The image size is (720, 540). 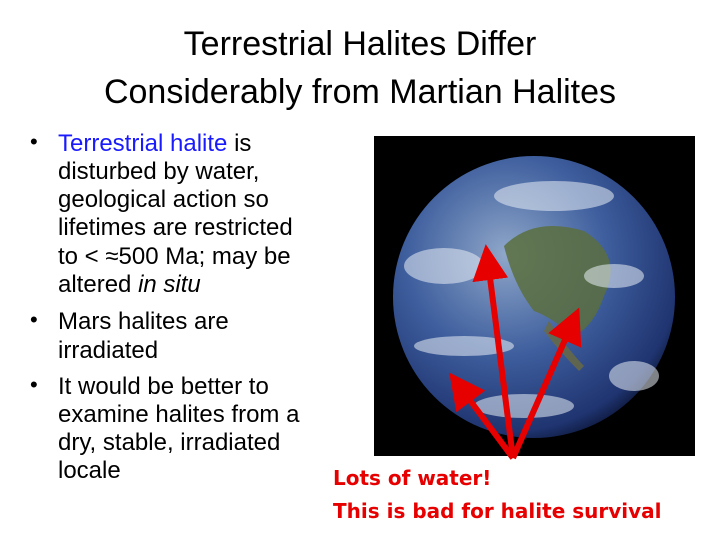 What do you see at coordinates (497, 511) in the screenshot?
I see `callout-line-2: This is bad for halite survival` at bounding box center [497, 511].